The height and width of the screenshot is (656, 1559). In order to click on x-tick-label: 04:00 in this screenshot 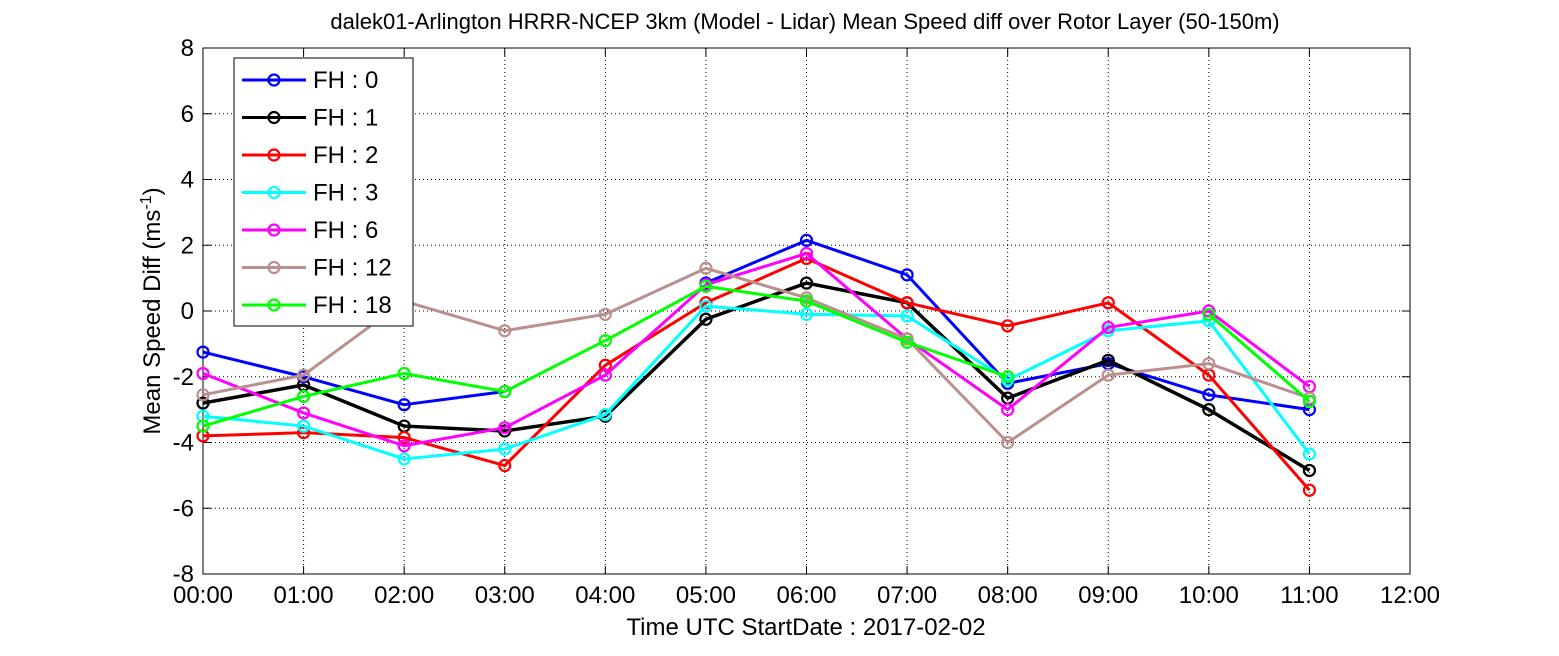, I will do `click(605, 595)`.